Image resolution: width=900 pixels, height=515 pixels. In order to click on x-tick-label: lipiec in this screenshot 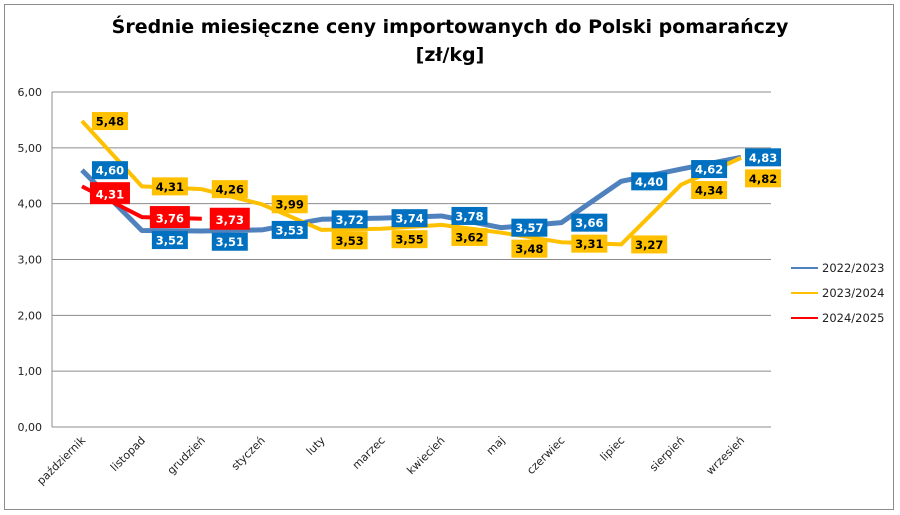, I will do `click(613, 449)`.